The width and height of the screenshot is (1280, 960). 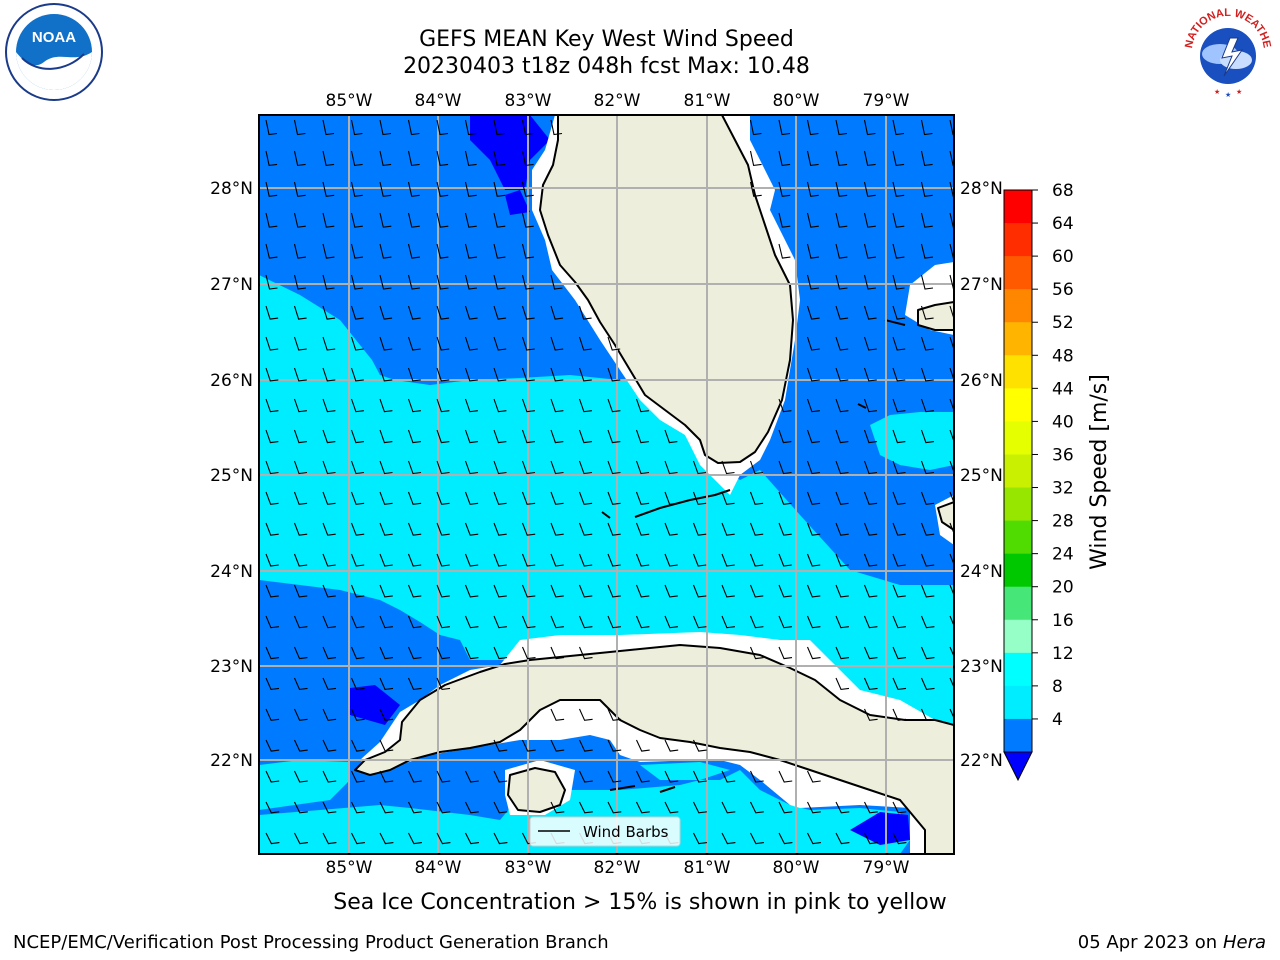 What do you see at coordinates (1063, 654) in the screenshot?
I see `colorbar-tick-label: 12` at bounding box center [1063, 654].